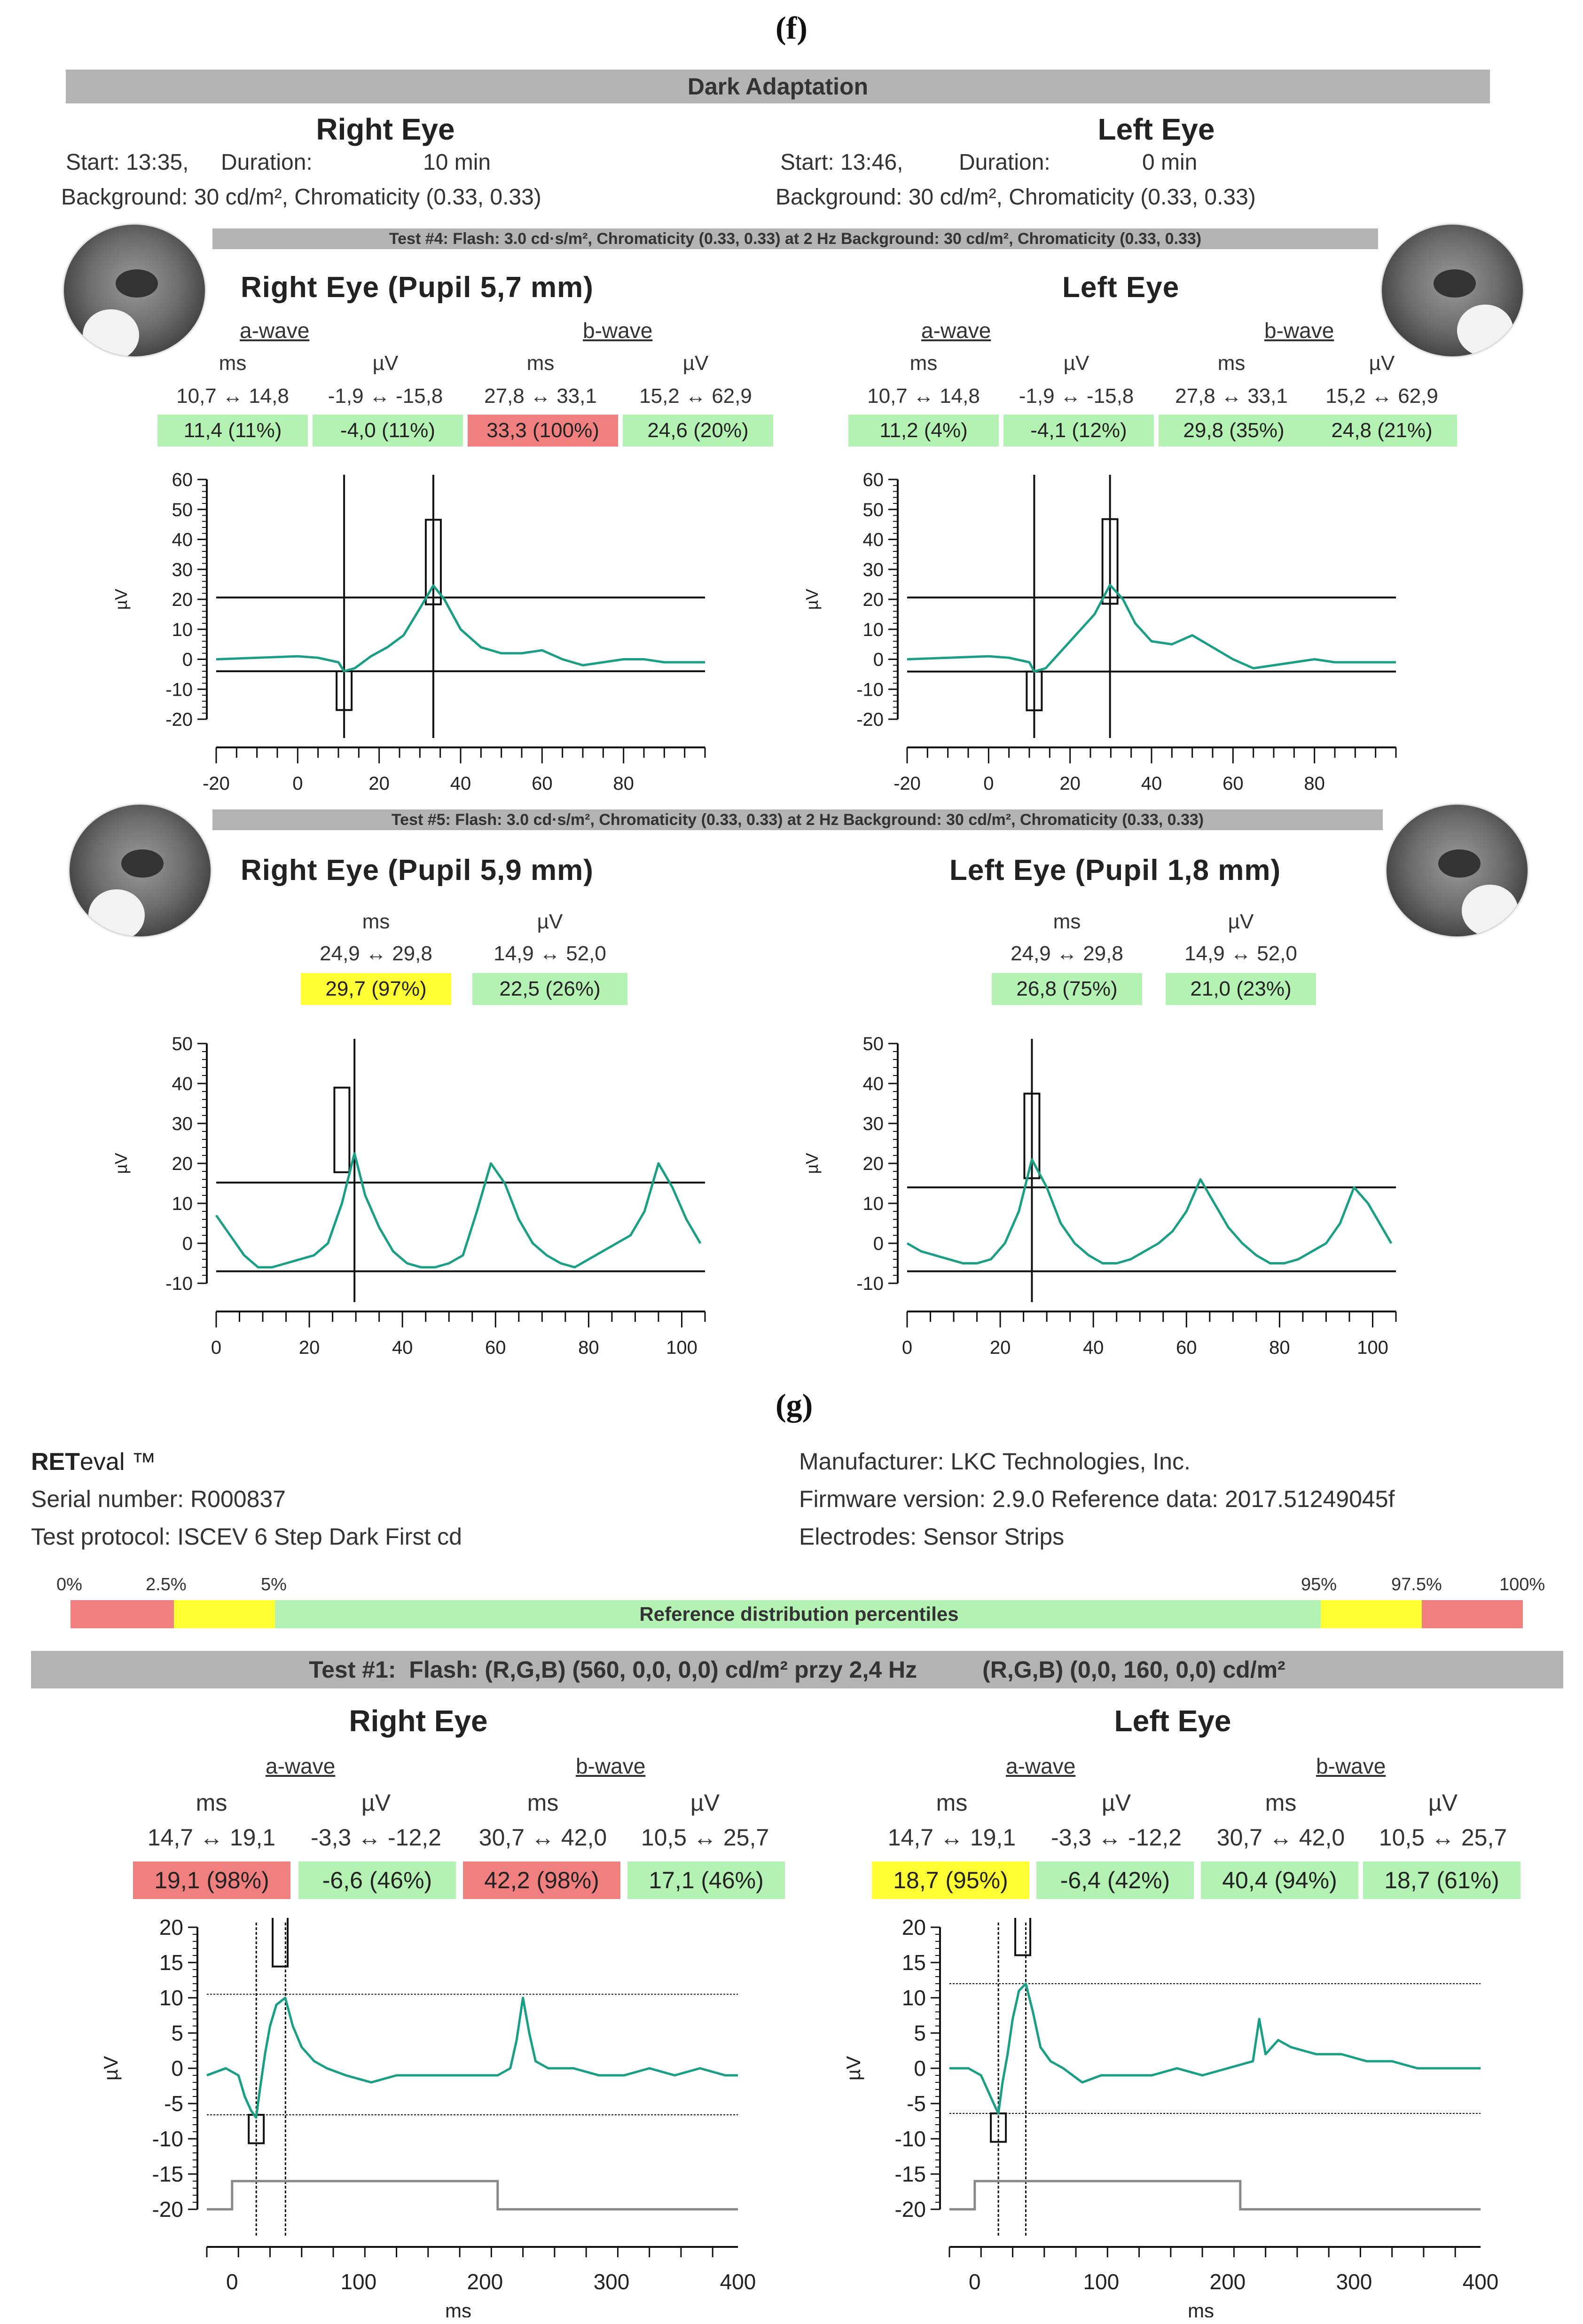  I want to click on stimulus-trace, so click(1215, 2195).